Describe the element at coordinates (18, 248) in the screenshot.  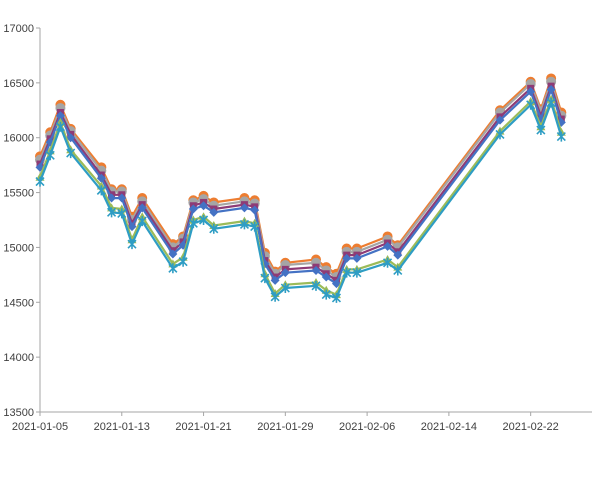
I see `y-tick-label: 15000` at that location.